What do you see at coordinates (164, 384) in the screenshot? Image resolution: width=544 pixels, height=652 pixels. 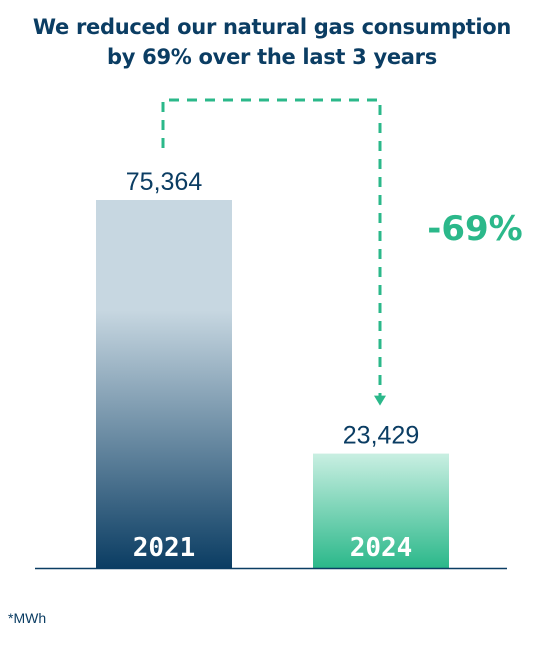 I see `bar-2021` at bounding box center [164, 384].